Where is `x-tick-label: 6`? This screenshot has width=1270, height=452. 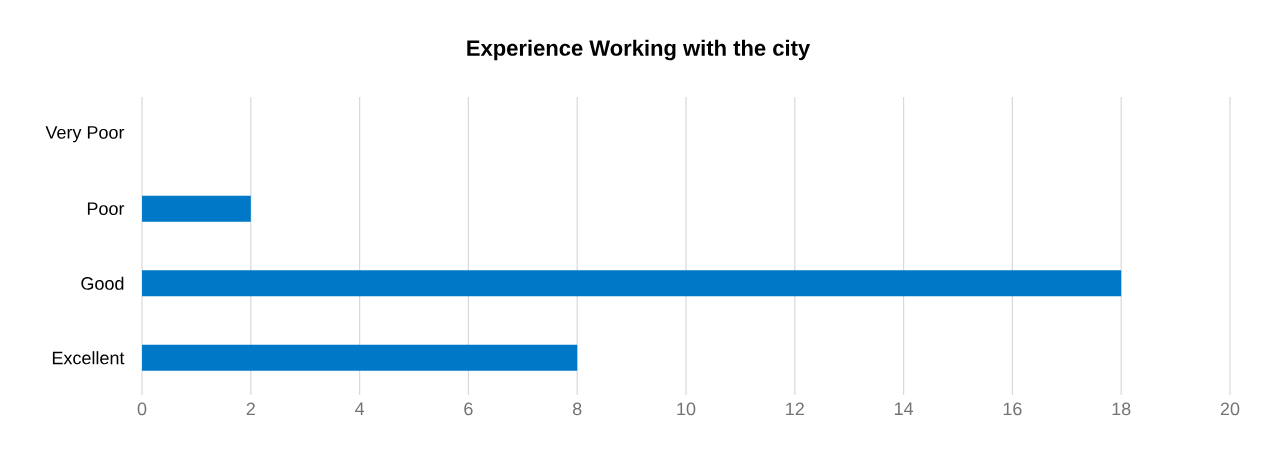
x-tick-label: 6 is located at coordinates (468, 409).